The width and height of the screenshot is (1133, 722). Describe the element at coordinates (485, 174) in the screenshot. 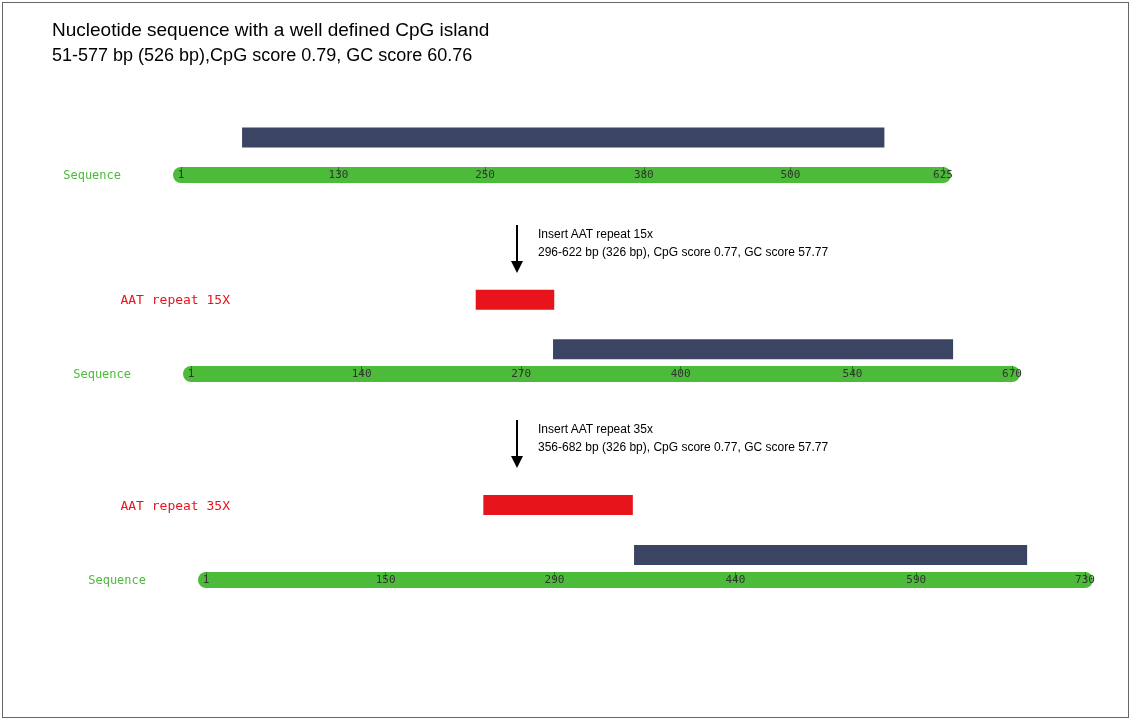

I see `x-tick-label: 250` at that location.